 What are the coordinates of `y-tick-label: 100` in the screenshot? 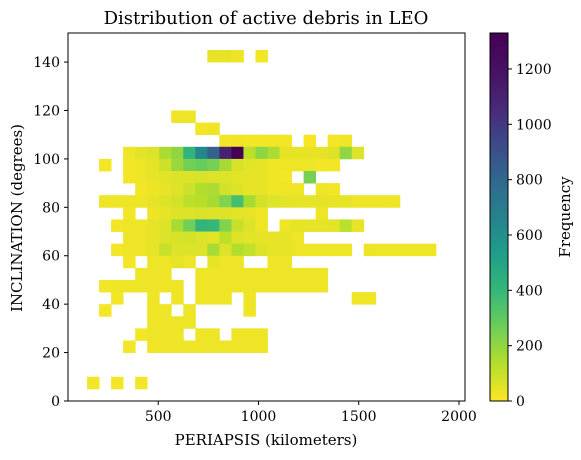 It's located at (46, 160).